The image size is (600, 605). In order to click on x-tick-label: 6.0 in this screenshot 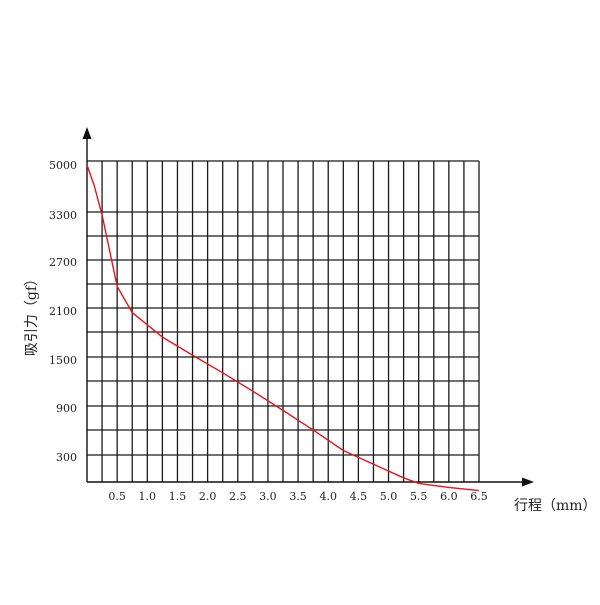, I will do `click(449, 496)`.